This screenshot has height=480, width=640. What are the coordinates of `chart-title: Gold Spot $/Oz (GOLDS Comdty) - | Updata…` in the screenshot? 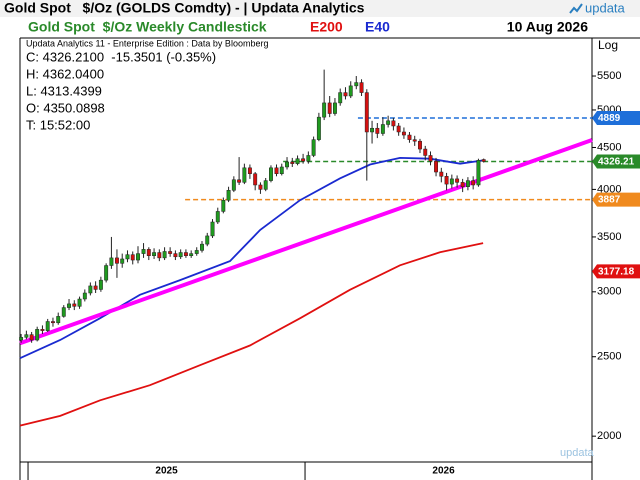 It's located at (184, 8).